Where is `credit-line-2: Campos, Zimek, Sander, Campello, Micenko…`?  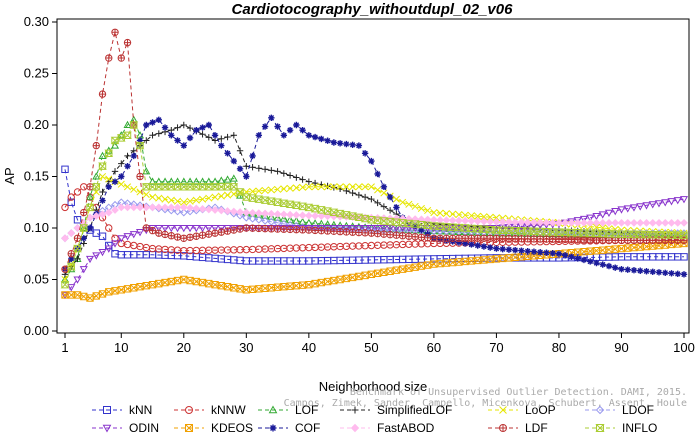
credit-line-2: Campos, Zimek, Sander, Campello, Micenko… is located at coordinates (485, 403).